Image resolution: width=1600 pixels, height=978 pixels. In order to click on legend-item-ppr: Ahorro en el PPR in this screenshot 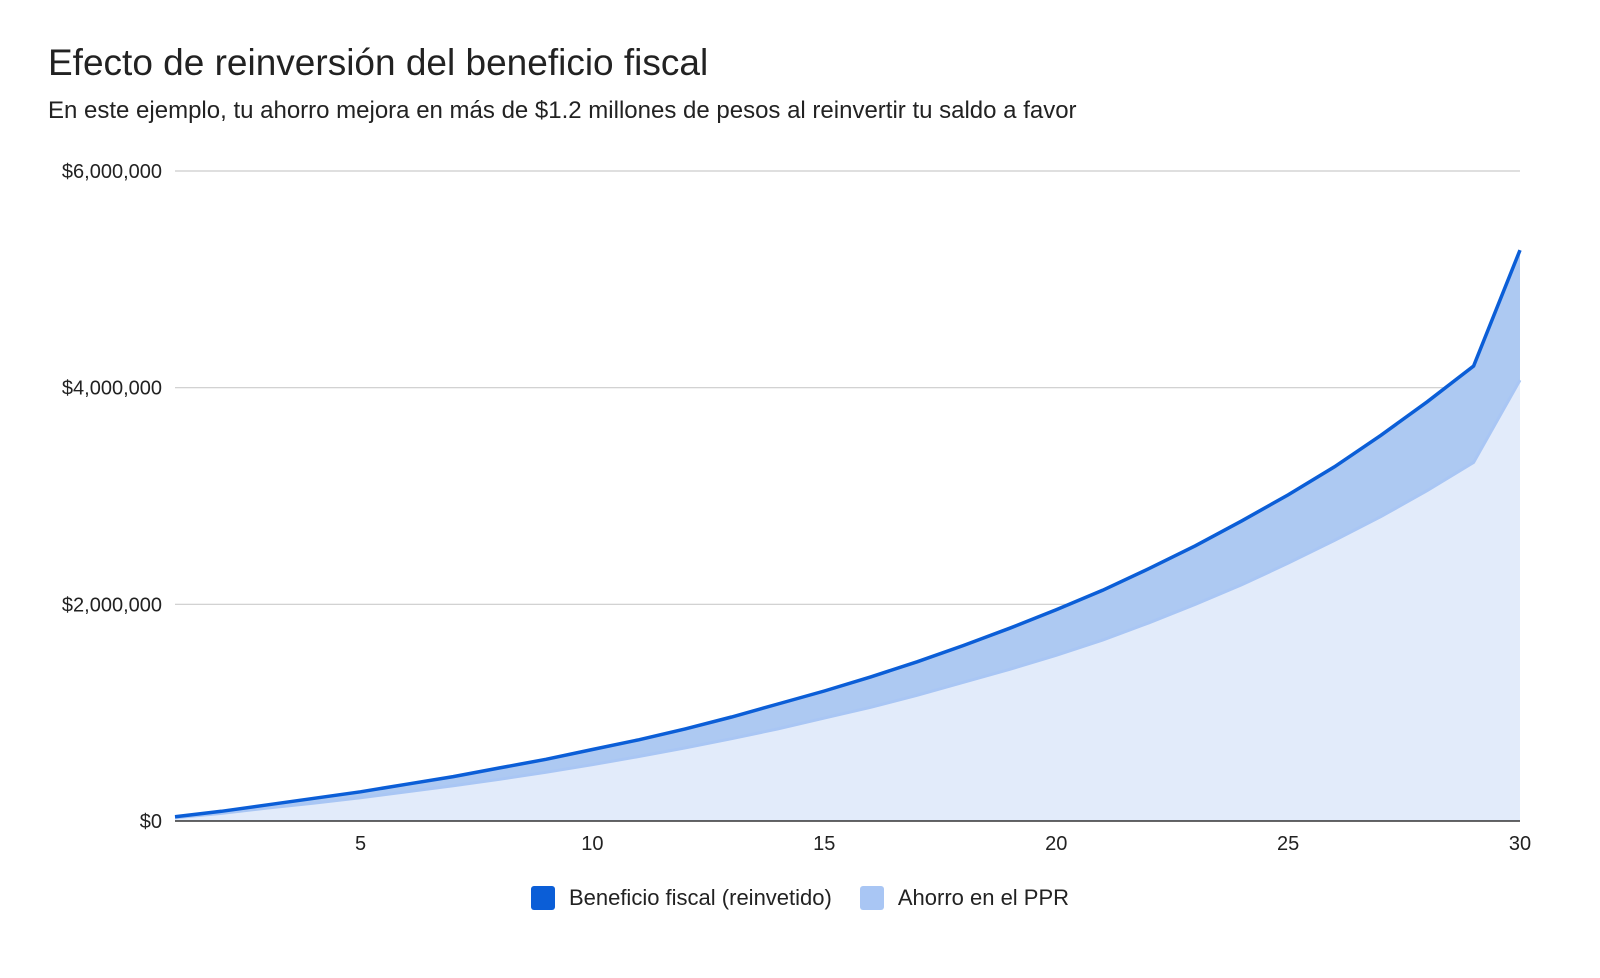, I will do `click(964, 898)`.